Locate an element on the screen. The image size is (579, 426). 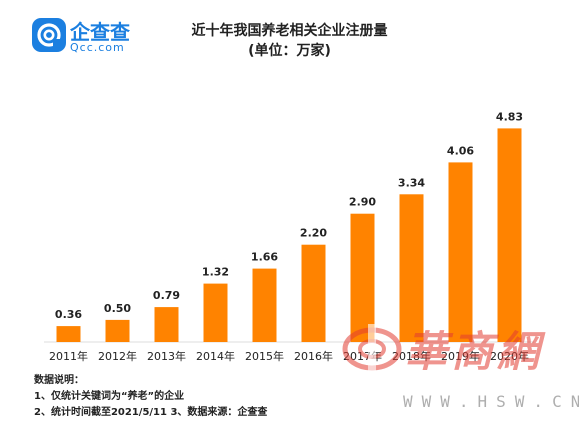
x-tick-label-10: 2020年 is located at coordinates (509, 356).